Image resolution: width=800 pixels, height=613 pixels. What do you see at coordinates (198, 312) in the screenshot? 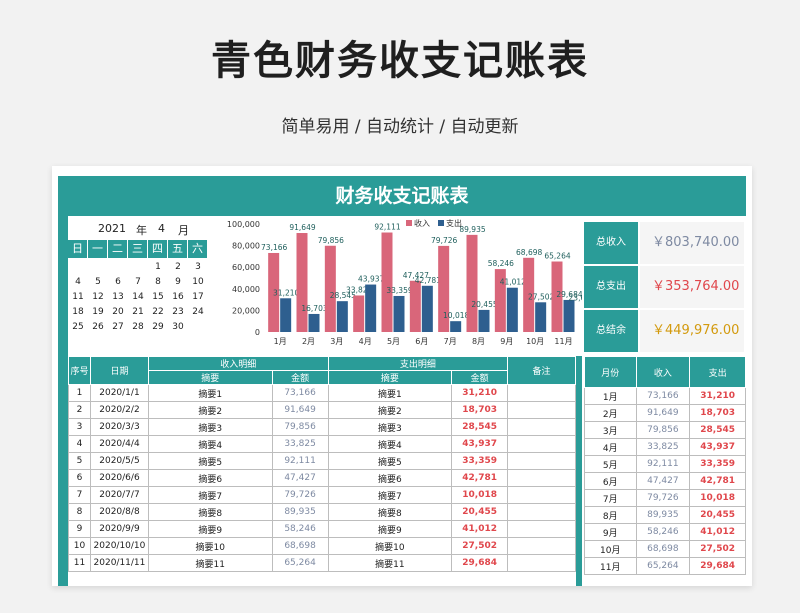
I see `calendar-day: 24` at bounding box center [198, 312].